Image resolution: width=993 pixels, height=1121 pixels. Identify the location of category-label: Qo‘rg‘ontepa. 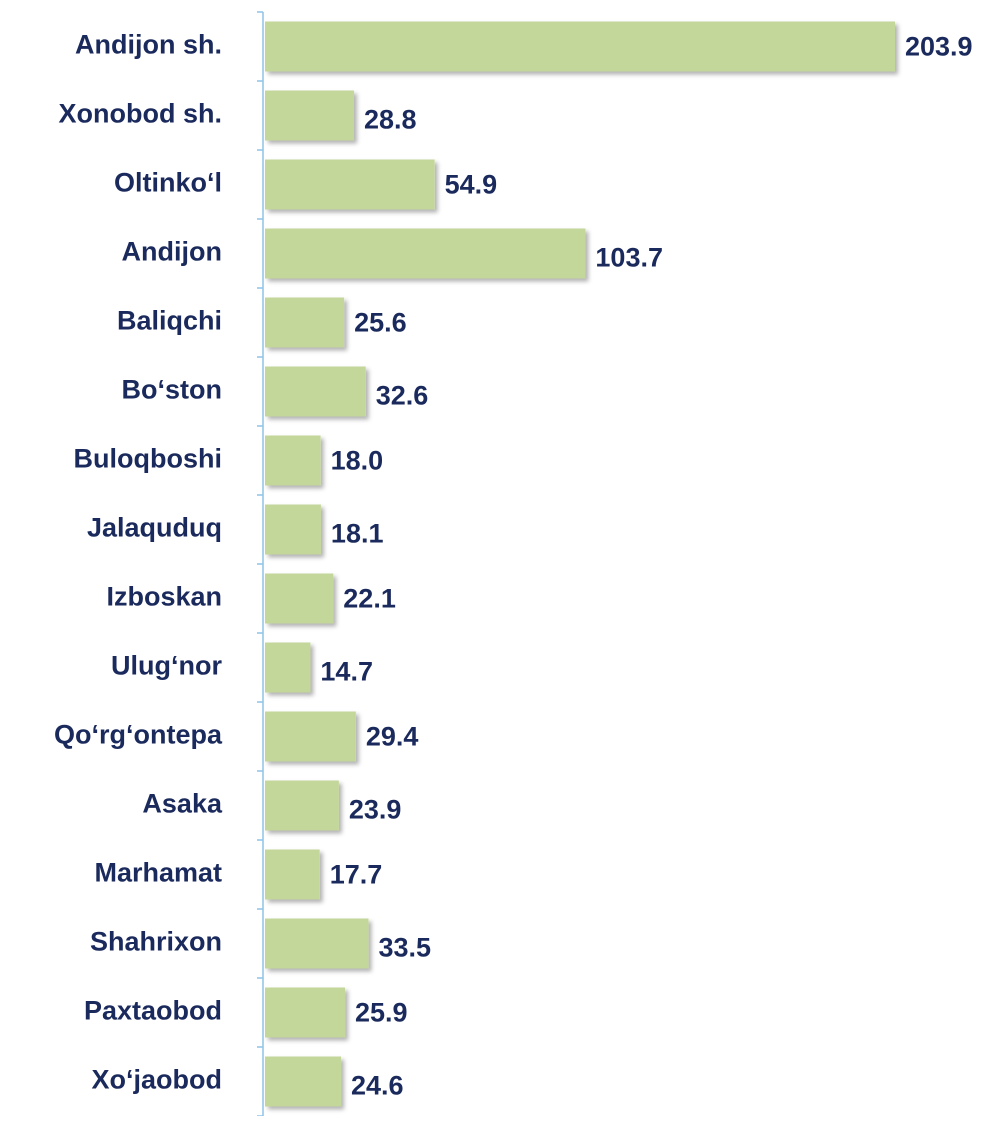
(138, 735).